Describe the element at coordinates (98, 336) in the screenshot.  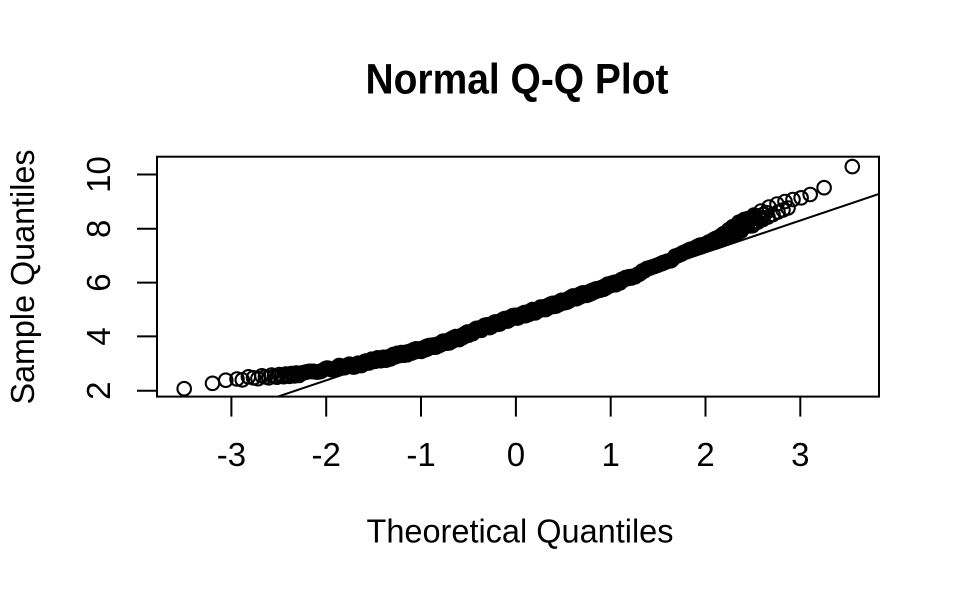
I see `svg-text: 4` at that location.